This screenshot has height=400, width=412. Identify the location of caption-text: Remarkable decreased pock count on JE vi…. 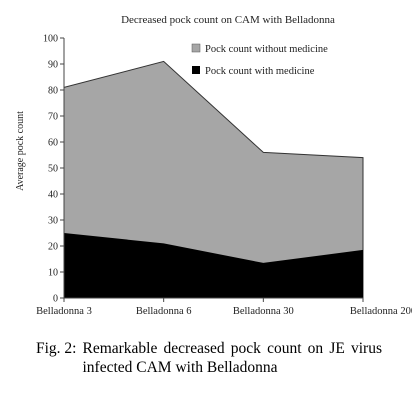
(232, 358).